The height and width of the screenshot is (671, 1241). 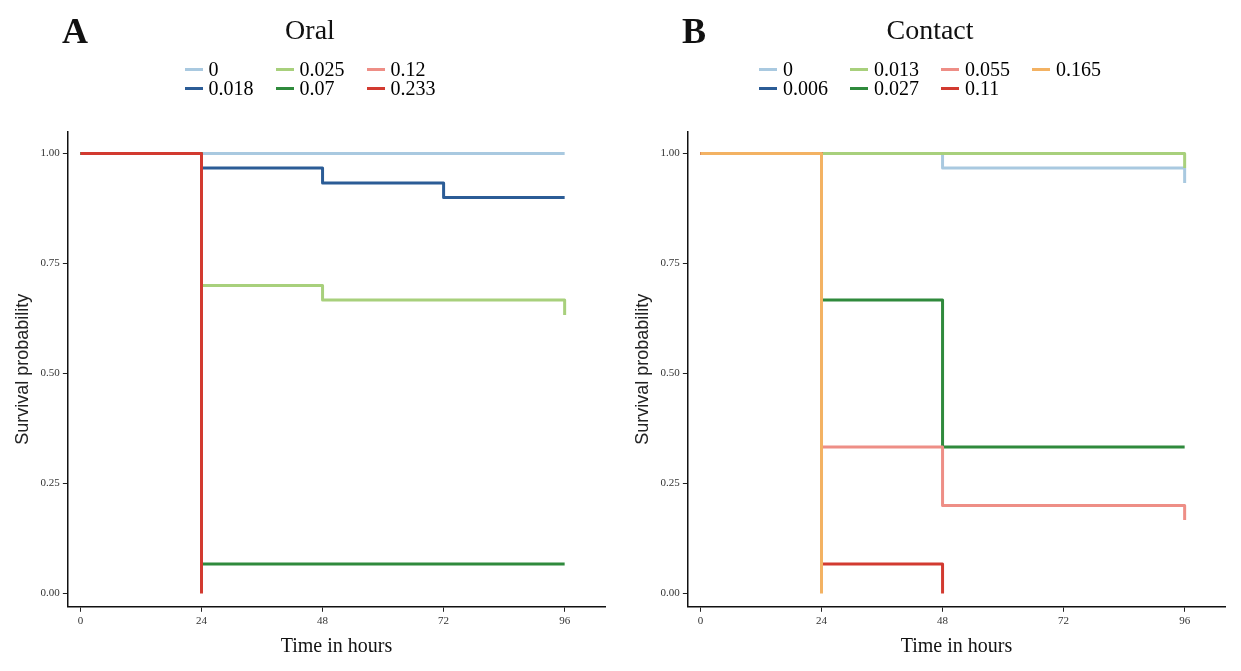 I want to click on legend-label: 0.07, so click(x=317, y=88).